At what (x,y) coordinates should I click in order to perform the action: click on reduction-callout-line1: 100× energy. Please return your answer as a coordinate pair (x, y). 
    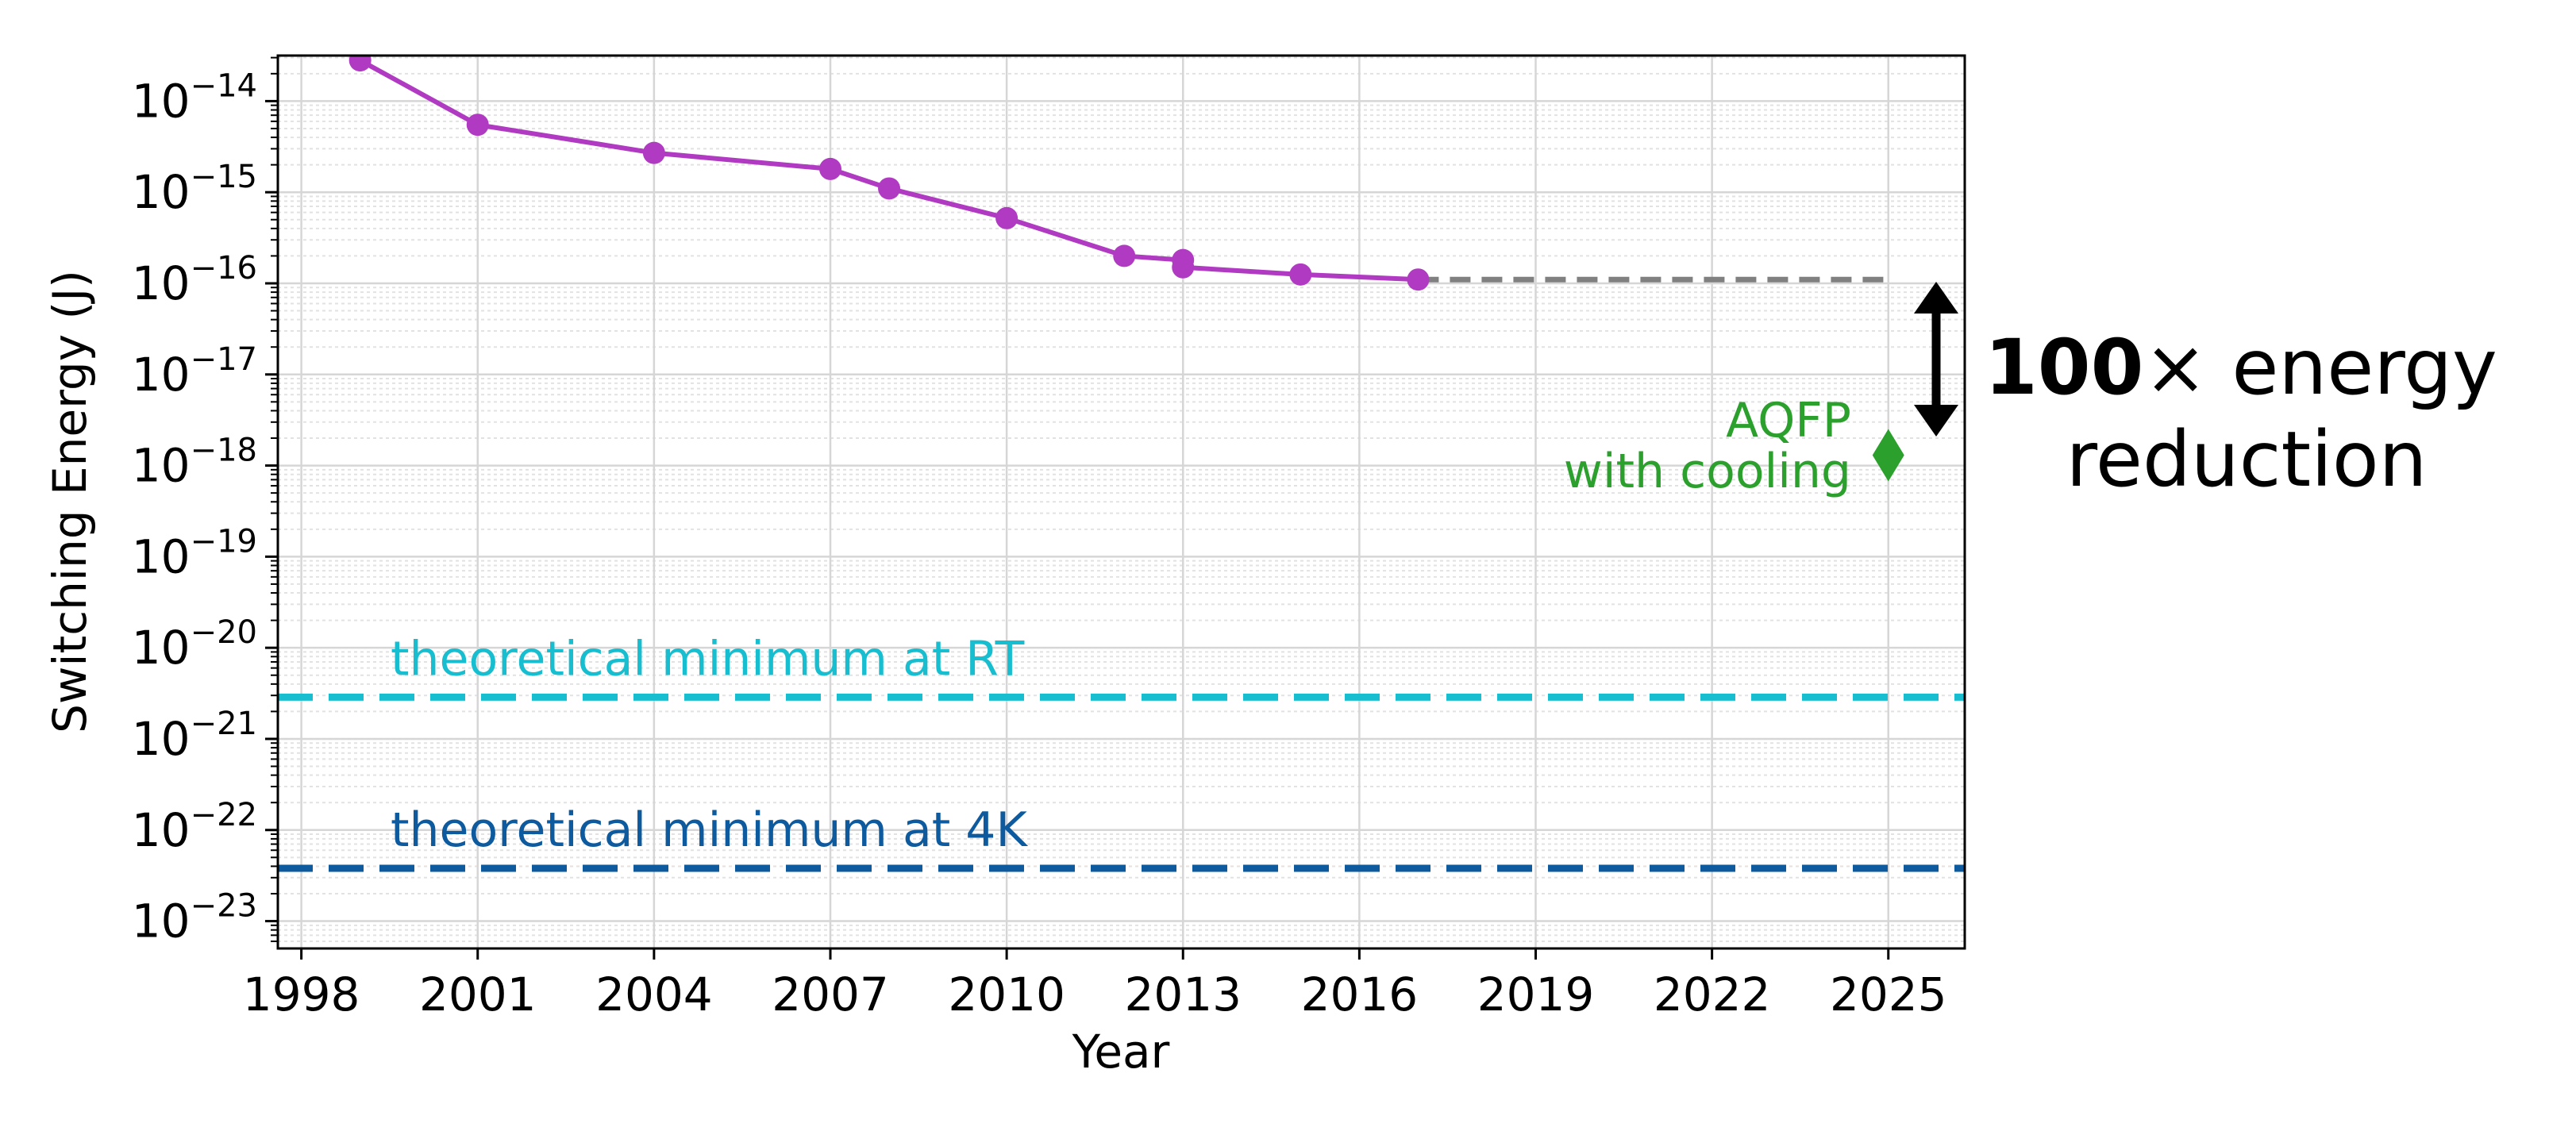
    Looking at the image, I should click on (2241, 367).